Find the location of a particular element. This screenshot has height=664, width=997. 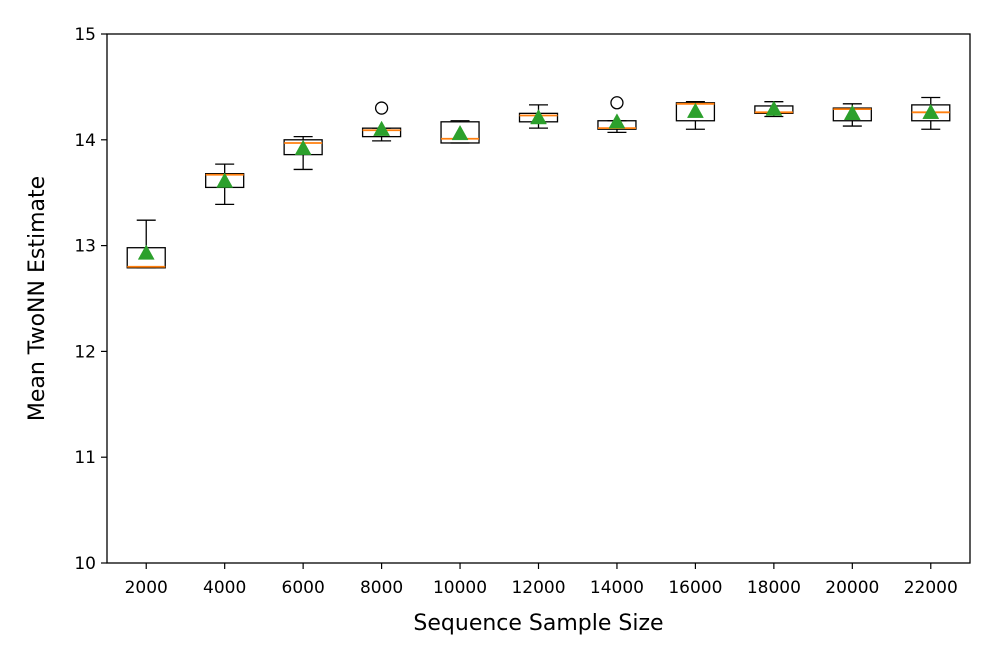

x-tick-label: 4000 is located at coordinates (224, 588).